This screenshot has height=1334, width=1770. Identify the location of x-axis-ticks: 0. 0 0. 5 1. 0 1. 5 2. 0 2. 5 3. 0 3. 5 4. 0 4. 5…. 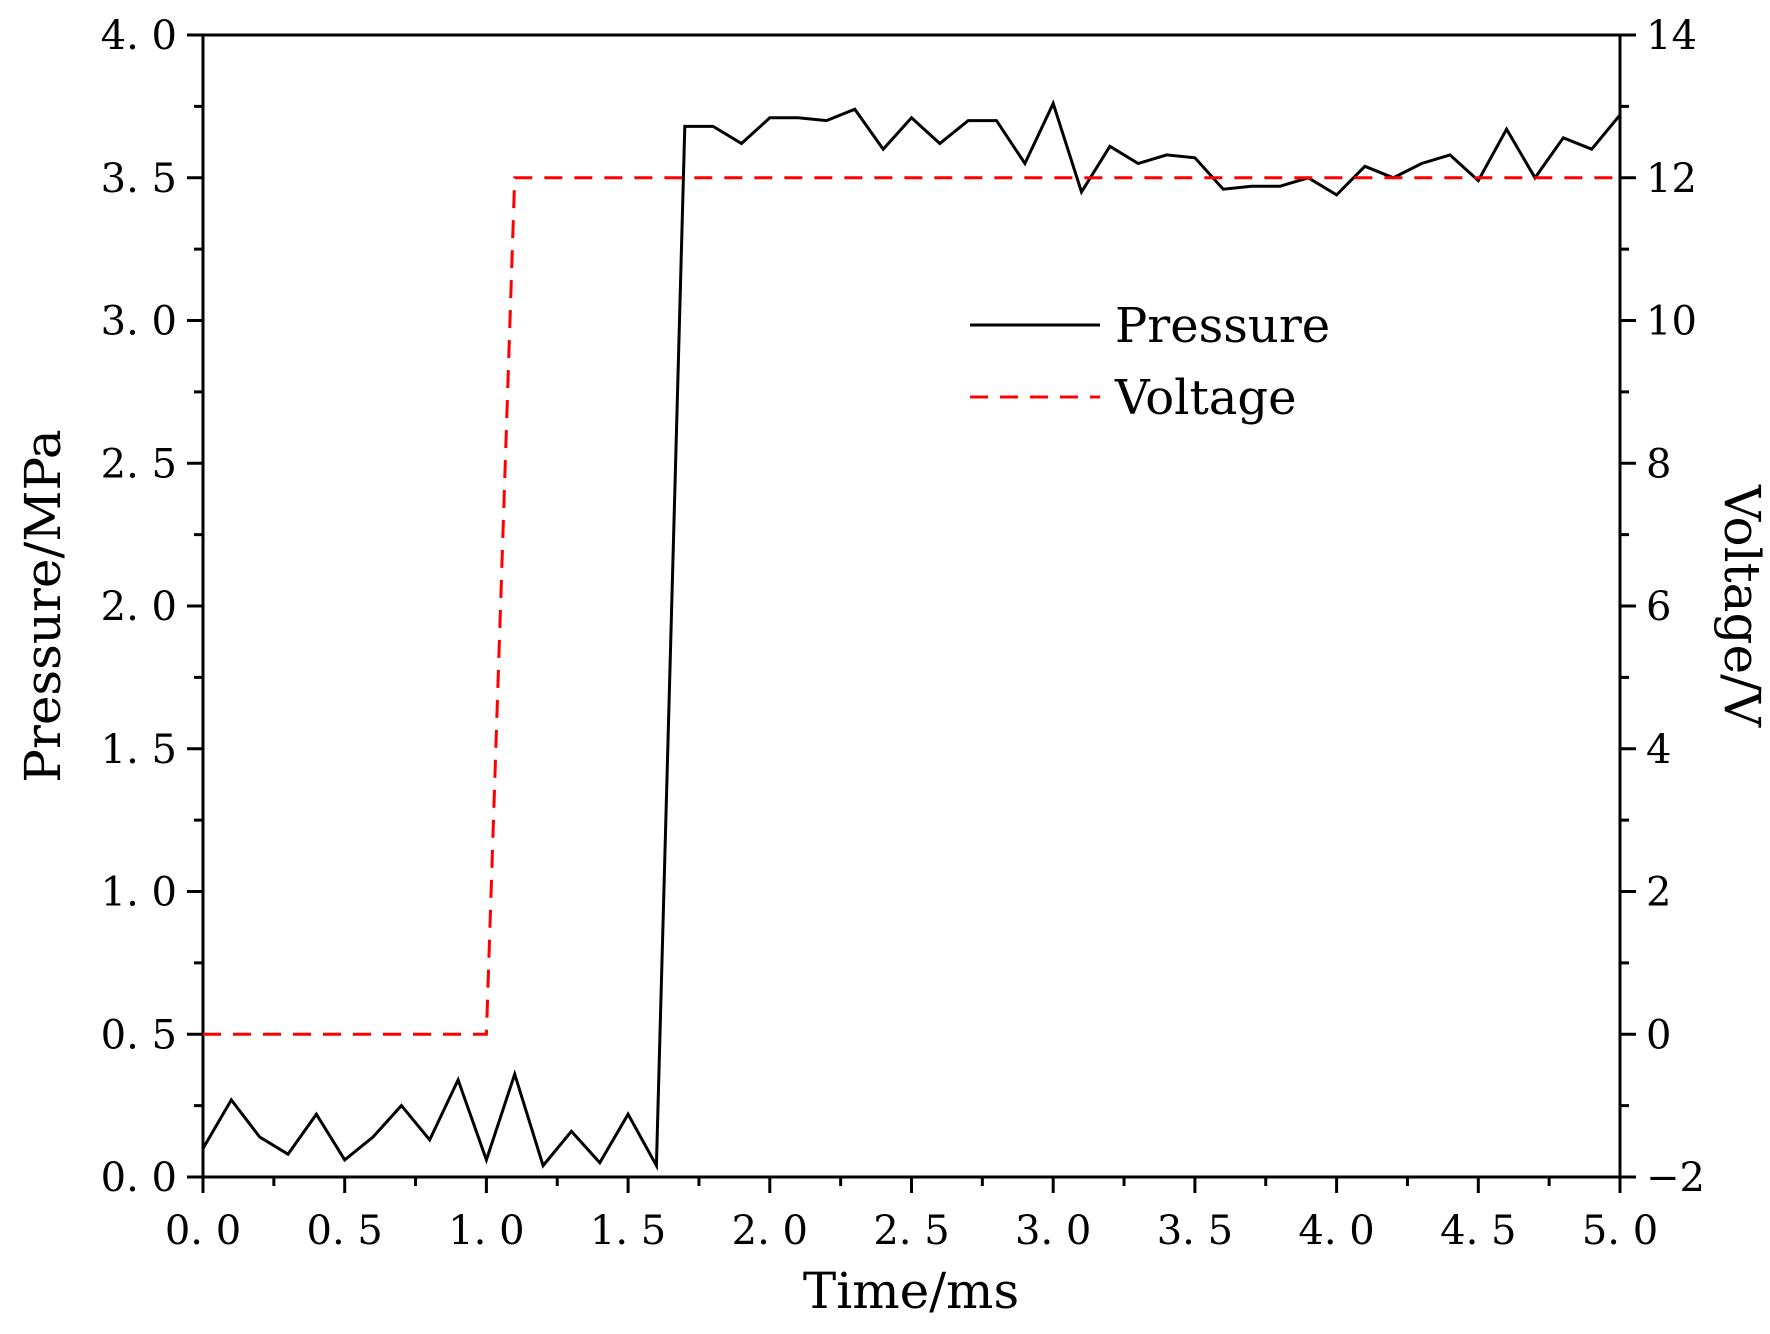
(911, 1215).